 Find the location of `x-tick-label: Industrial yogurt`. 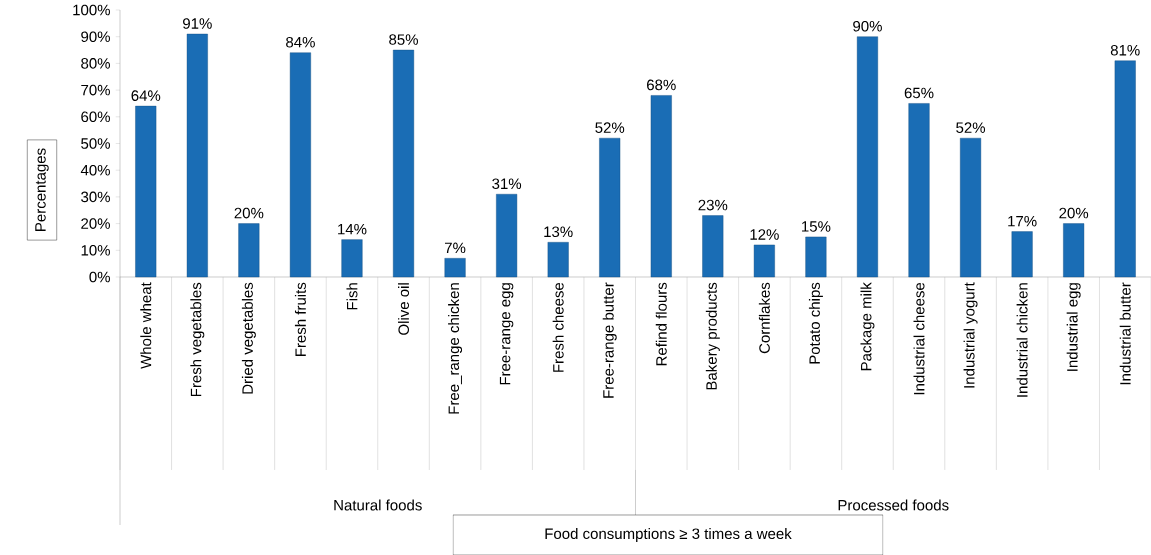

x-tick-label: Industrial yogurt is located at coordinates (970, 335).